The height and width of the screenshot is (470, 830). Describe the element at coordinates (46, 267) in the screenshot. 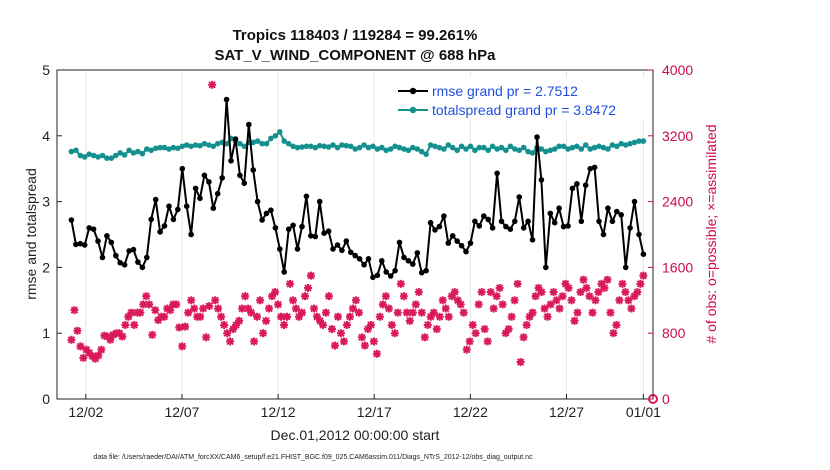

I see `left-tick-label: 2` at that location.